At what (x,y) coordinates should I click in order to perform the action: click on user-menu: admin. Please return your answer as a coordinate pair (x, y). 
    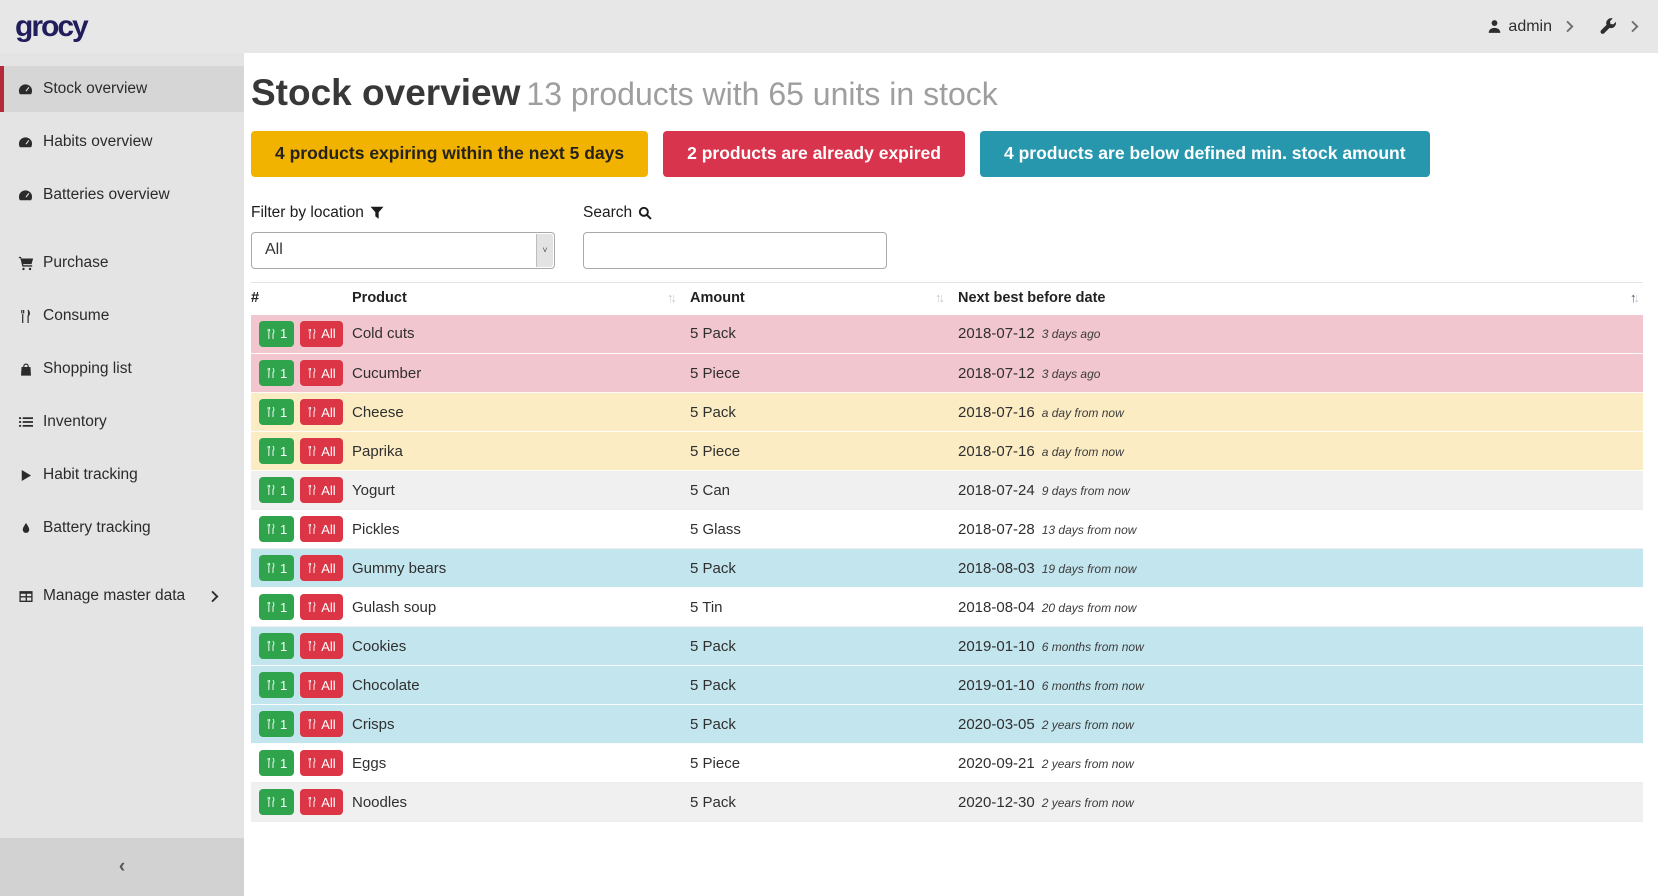
    Looking at the image, I should click on (1519, 27).